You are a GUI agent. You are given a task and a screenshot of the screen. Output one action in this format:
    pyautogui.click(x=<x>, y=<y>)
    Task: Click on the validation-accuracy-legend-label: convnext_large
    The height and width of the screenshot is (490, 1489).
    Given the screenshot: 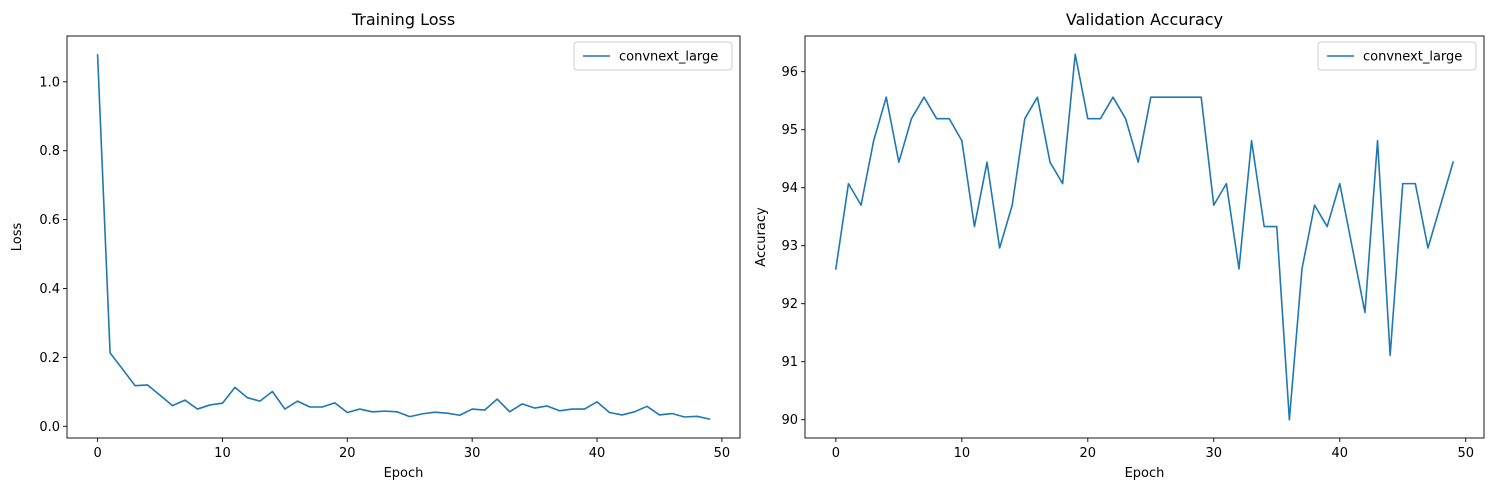 What is the action you would take?
    pyautogui.click(x=1412, y=57)
    